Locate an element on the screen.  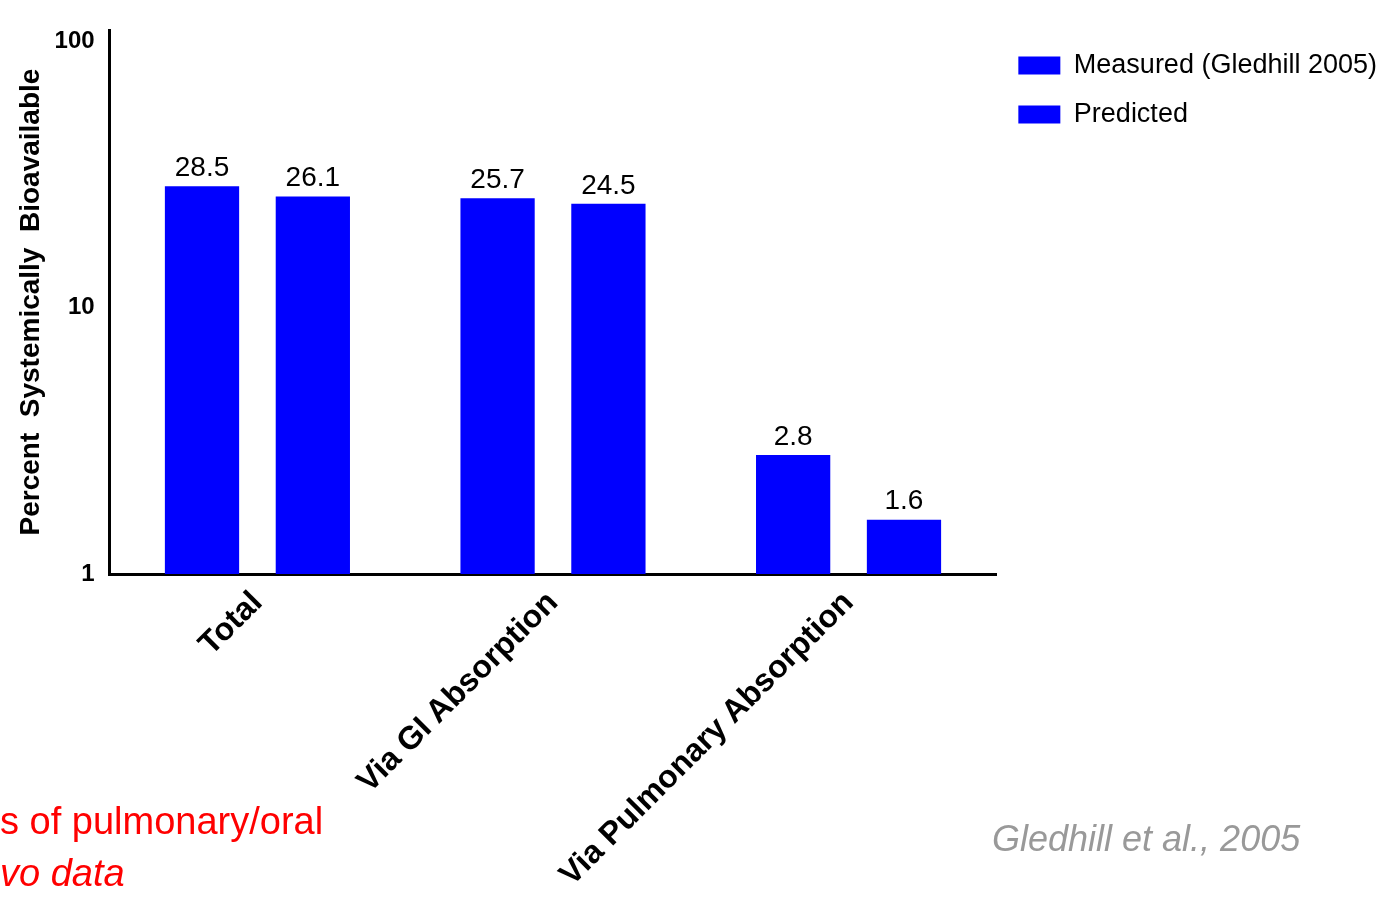
y-tick-label: 1 is located at coordinates (88, 572).